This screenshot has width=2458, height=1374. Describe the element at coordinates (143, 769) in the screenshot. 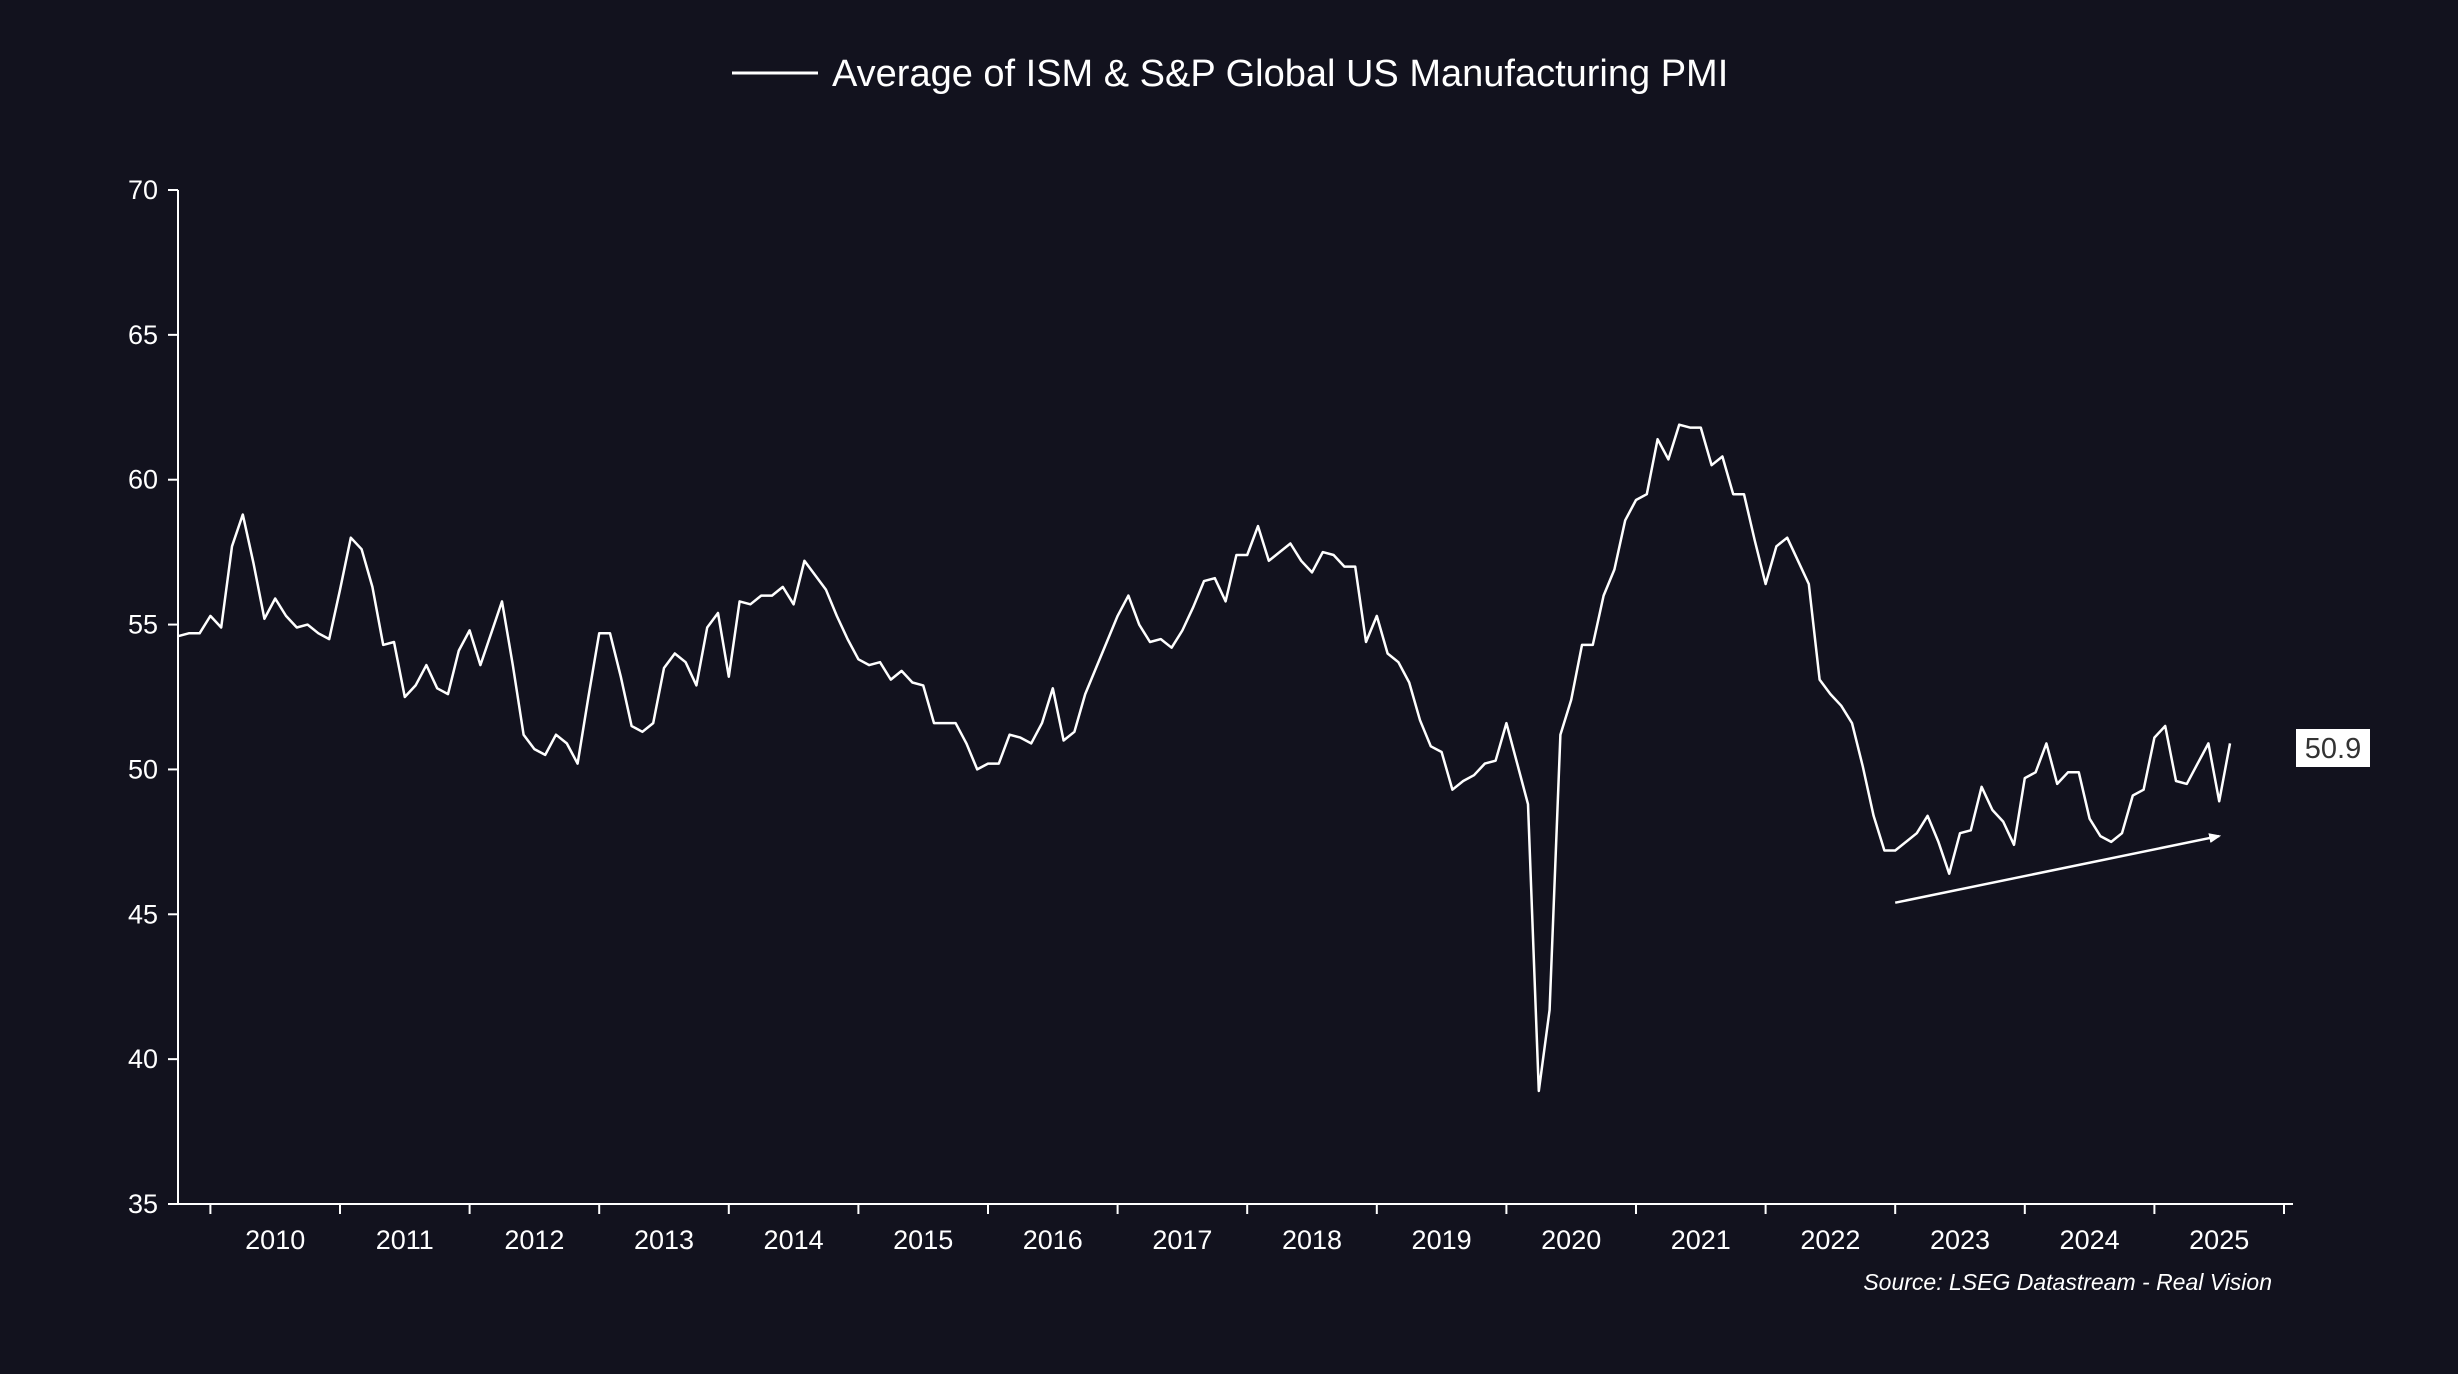

I see `y-tick-label: 50` at that location.